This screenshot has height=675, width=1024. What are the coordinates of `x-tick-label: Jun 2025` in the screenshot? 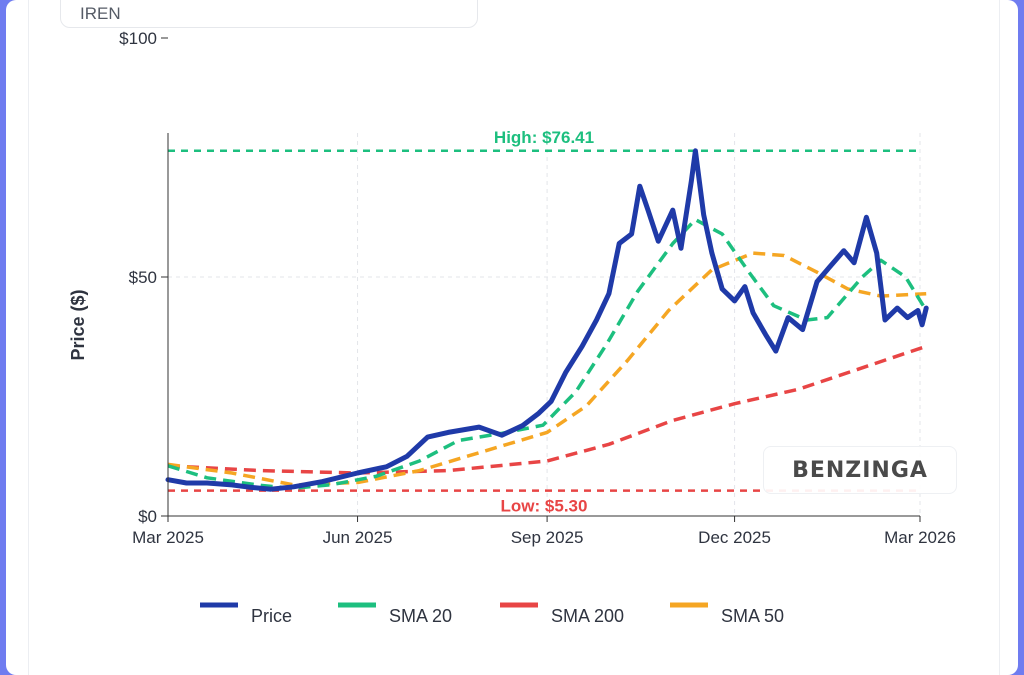 It's located at (358, 537).